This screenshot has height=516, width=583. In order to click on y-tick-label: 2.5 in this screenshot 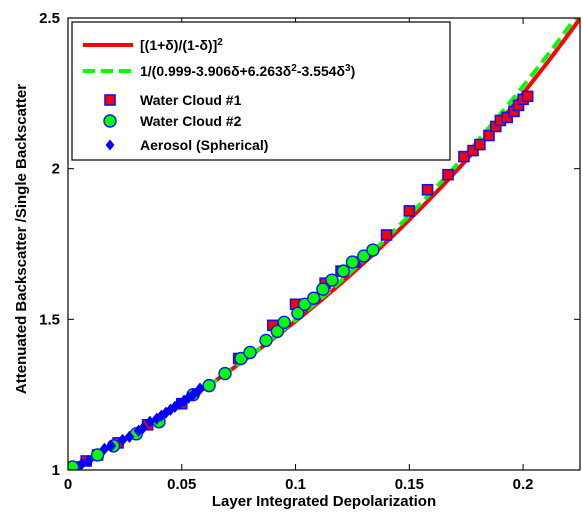, I will do `click(49, 18)`.